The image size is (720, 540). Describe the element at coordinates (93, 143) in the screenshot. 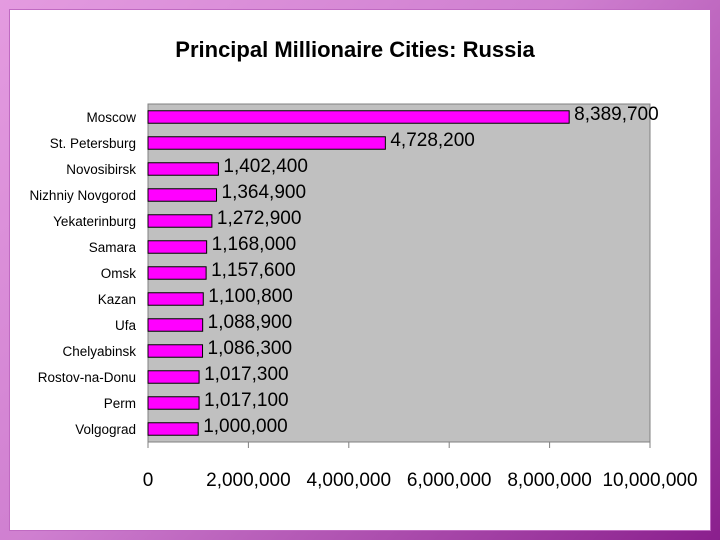

I see `y-tick-label-1: St. Petersburg` at that location.